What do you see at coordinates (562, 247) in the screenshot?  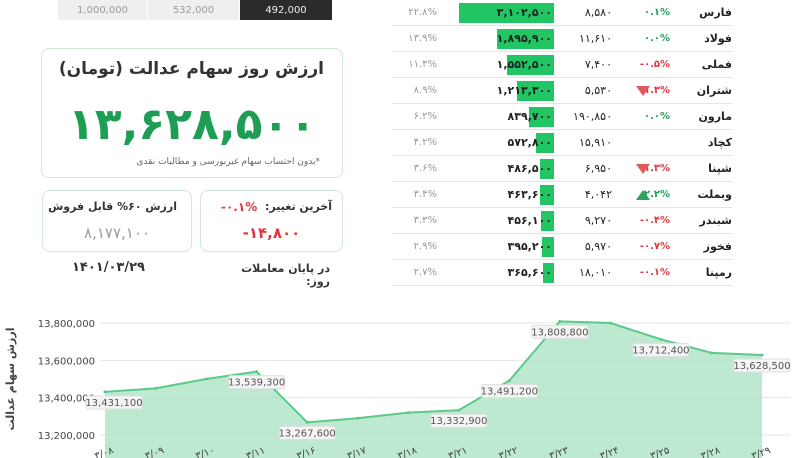 I see `table-row: فخوز -۰.۷% ۵,۹۷۰ ۳۹۵,۲۰۰ ۲.۹%` at bounding box center [562, 247].